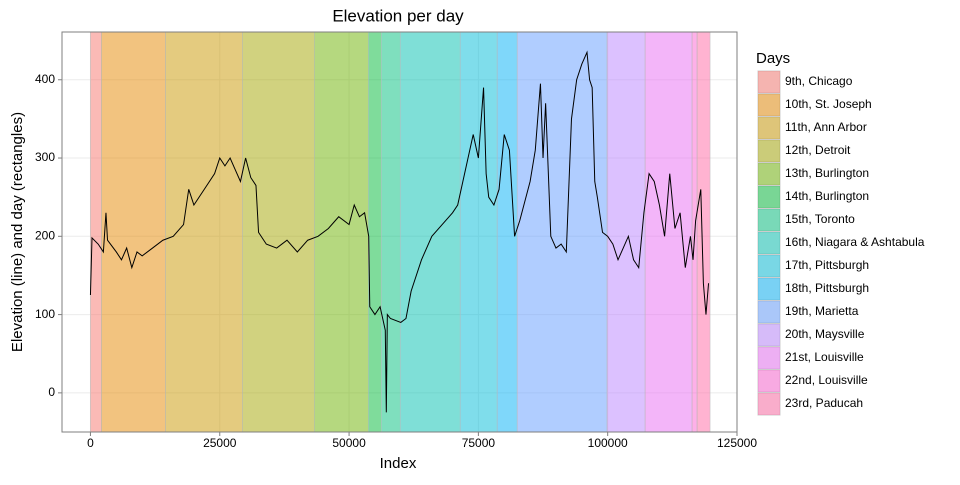  I want to click on x-axis-label: Index, so click(398, 463).